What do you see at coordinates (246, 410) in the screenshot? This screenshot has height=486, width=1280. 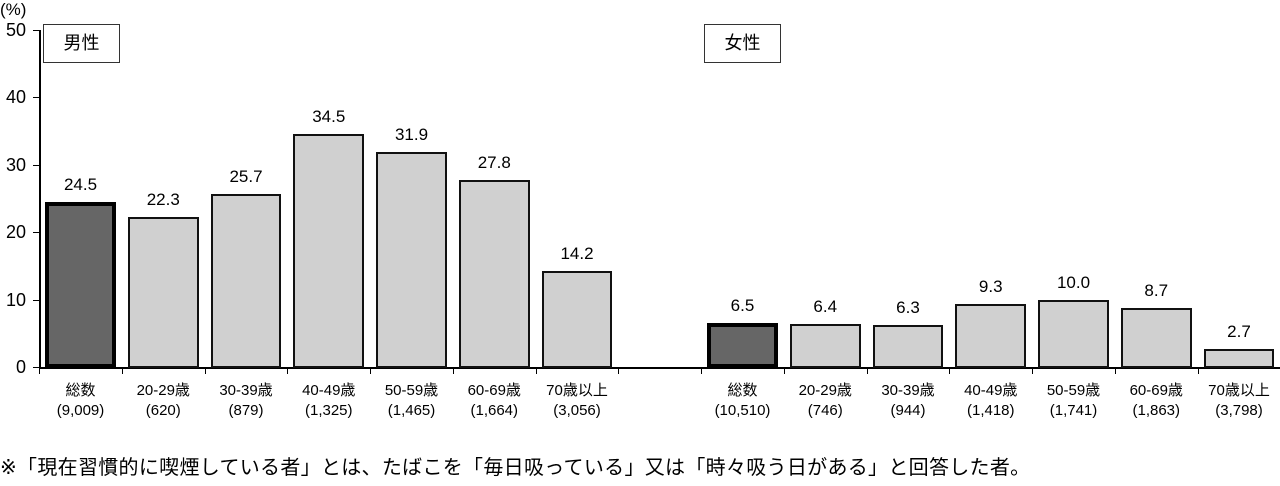 I see `sample-size-label: (879)` at bounding box center [246, 410].